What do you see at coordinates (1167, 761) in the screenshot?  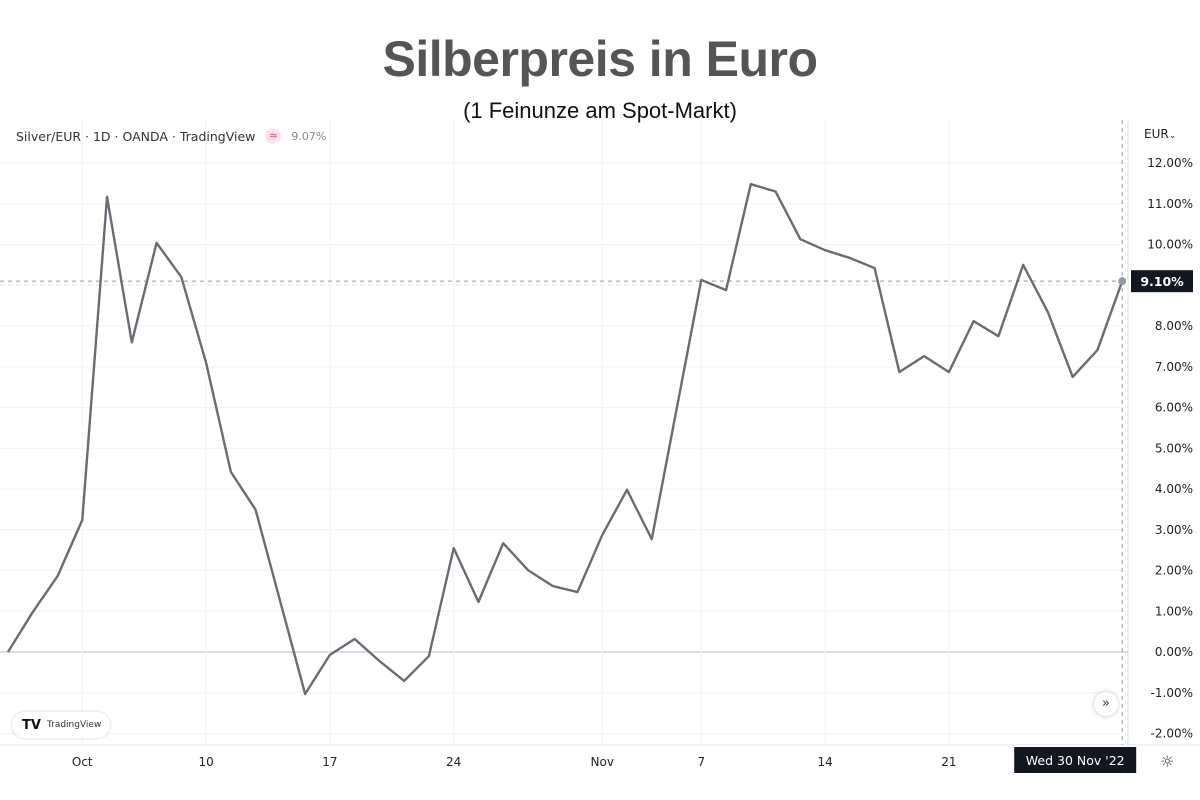 I see `settings-icon: ☼` at bounding box center [1167, 761].